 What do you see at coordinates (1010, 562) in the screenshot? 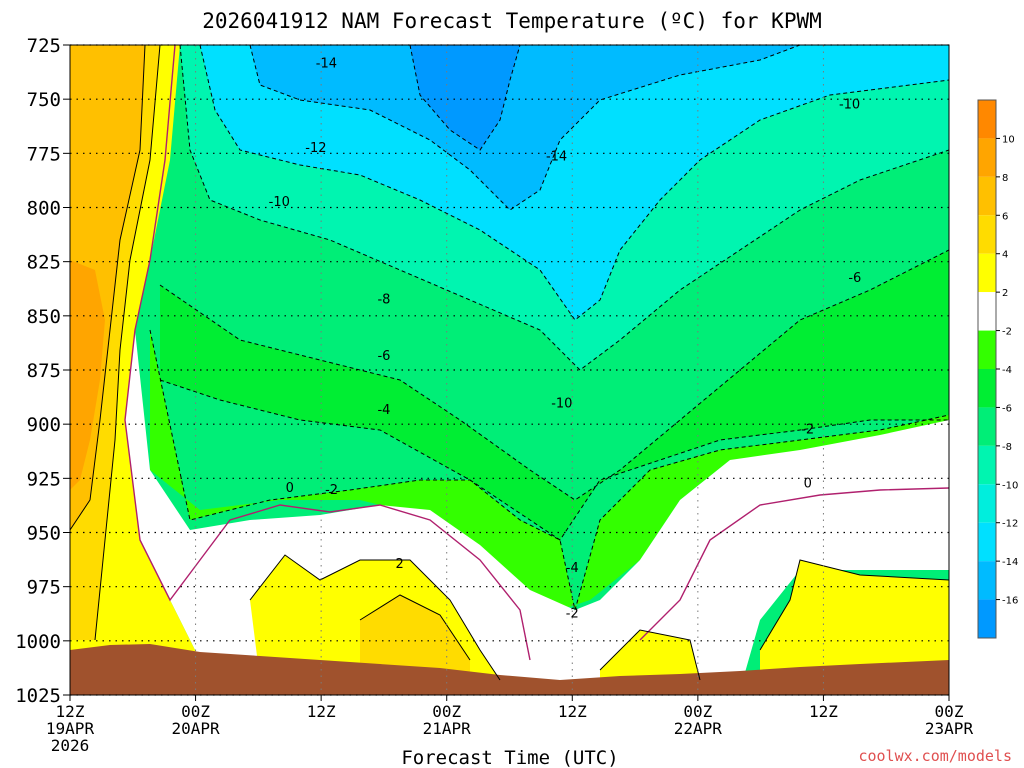
I see `colorbar-label: -14` at bounding box center [1010, 562].